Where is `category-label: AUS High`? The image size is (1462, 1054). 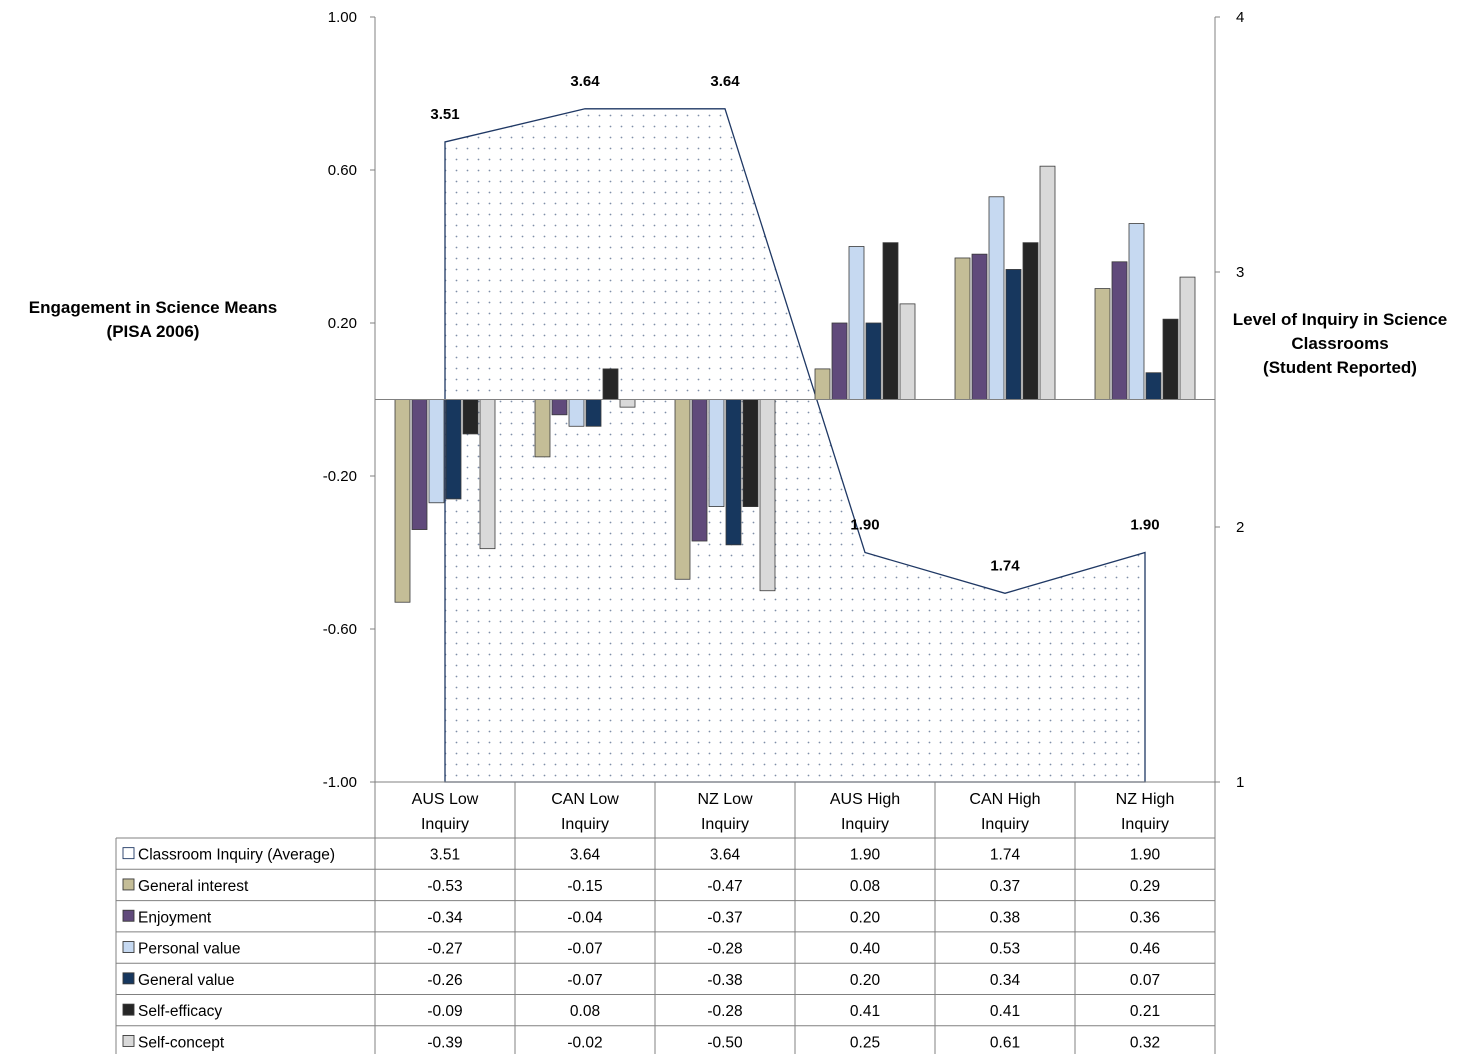 category-label: AUS High is located at coordinates (865, 799).